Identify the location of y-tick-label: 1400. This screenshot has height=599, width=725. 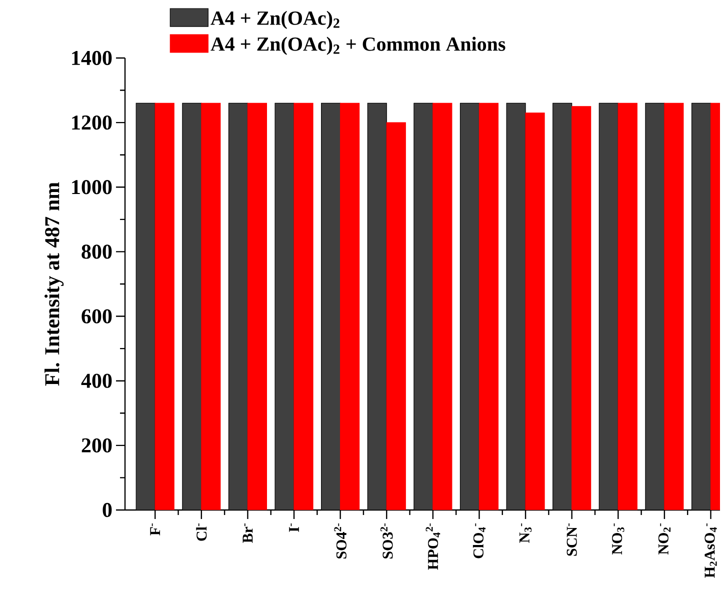
(92, 58).